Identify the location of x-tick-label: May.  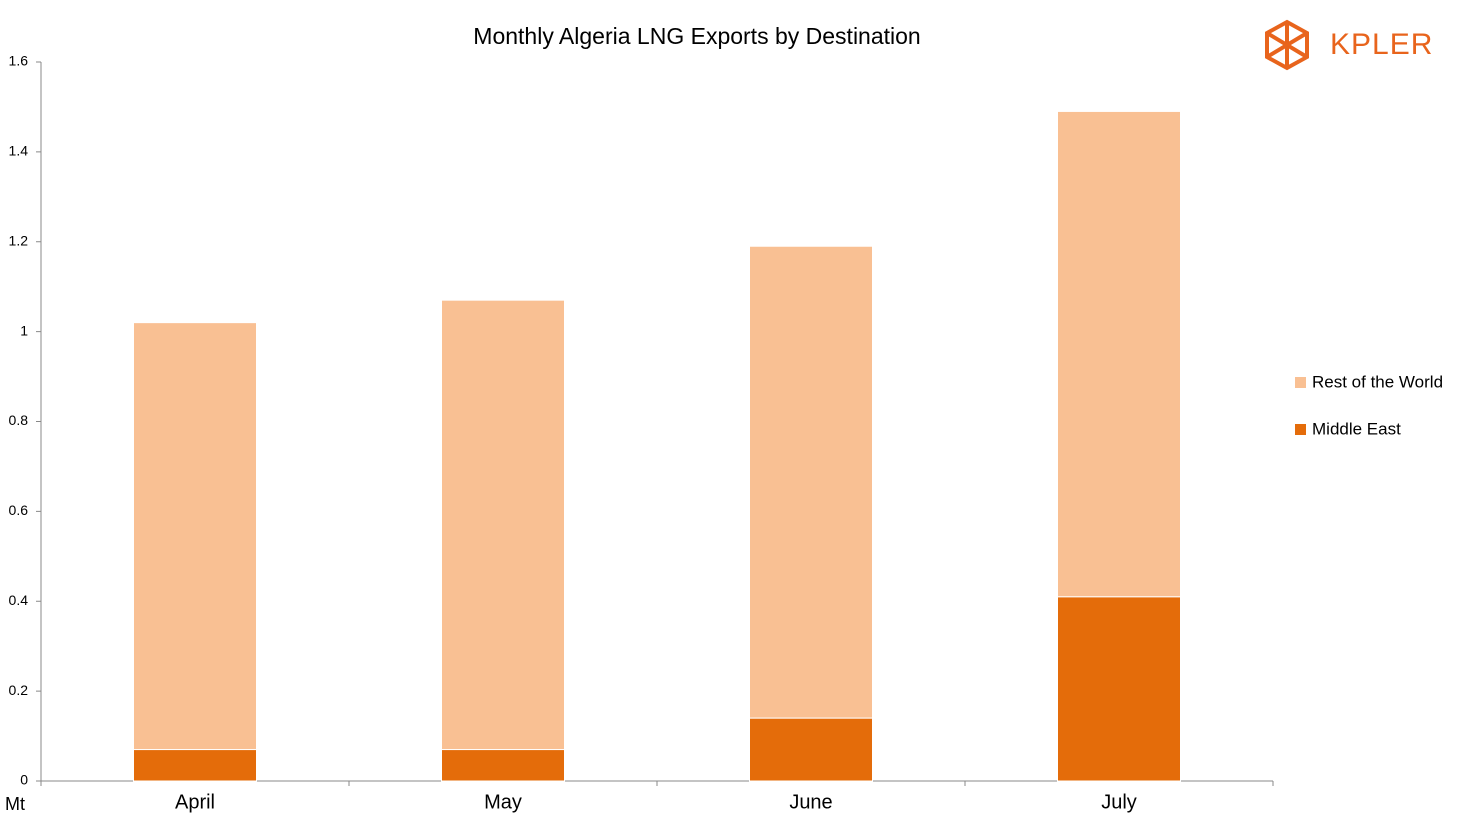
(503, 802).